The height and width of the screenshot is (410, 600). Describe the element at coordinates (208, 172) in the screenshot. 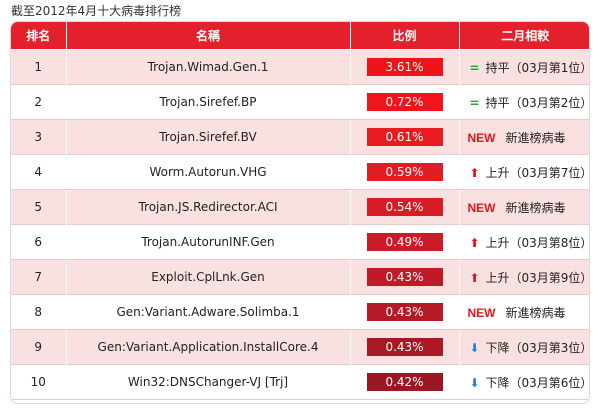

I see `virus-name-cell: Worm.Autorun.VHG` at that location.